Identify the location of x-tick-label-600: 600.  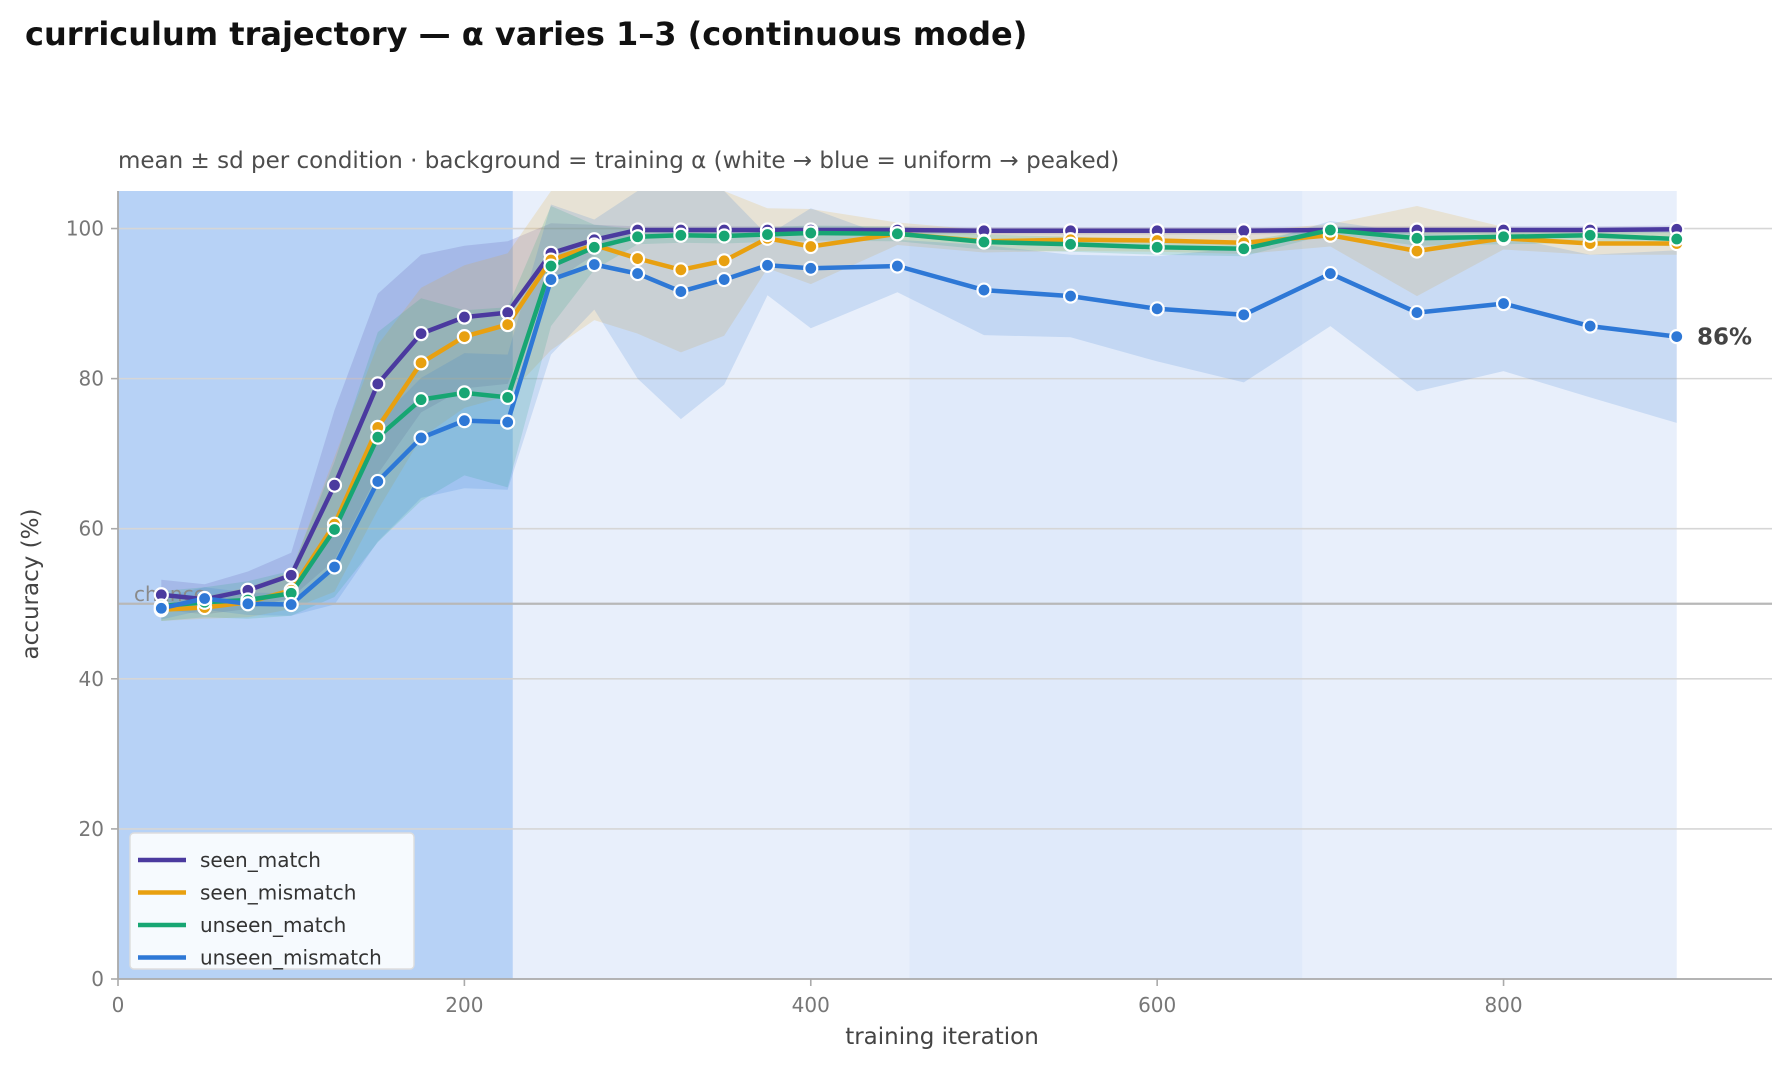
(1157, 1005).